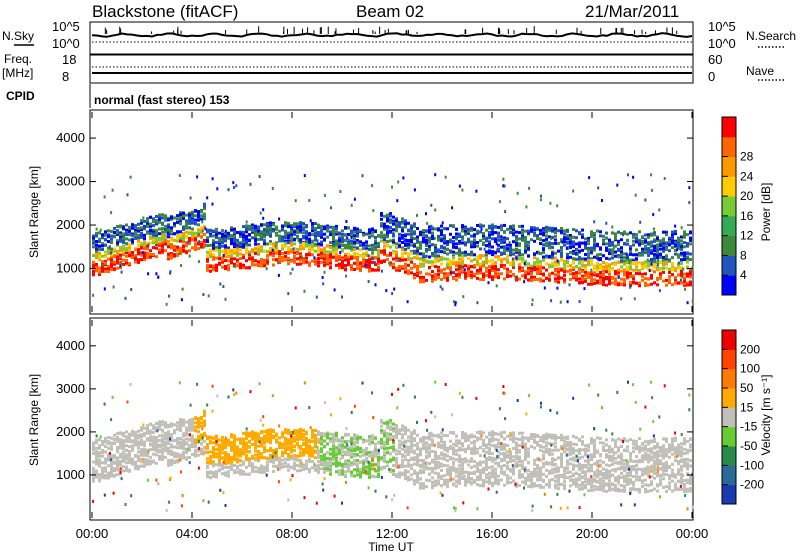 The width and height of the screenshot is (800, 559). Describe the element at coordinates (729, 206) in the screenshot. I see `colorbar-swatch` at that location.